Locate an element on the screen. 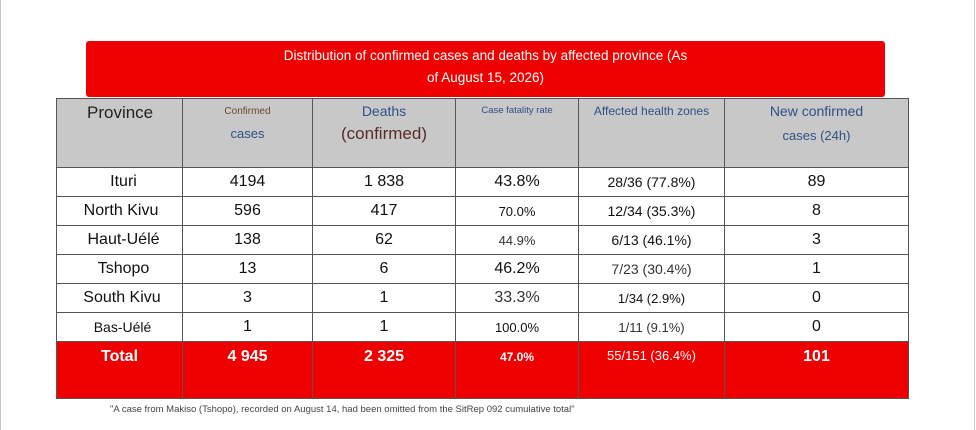 Image resolution: width=976 pixels, height=430 pixels. row-cfr: 33.3% is located at coordinates (517, 298).